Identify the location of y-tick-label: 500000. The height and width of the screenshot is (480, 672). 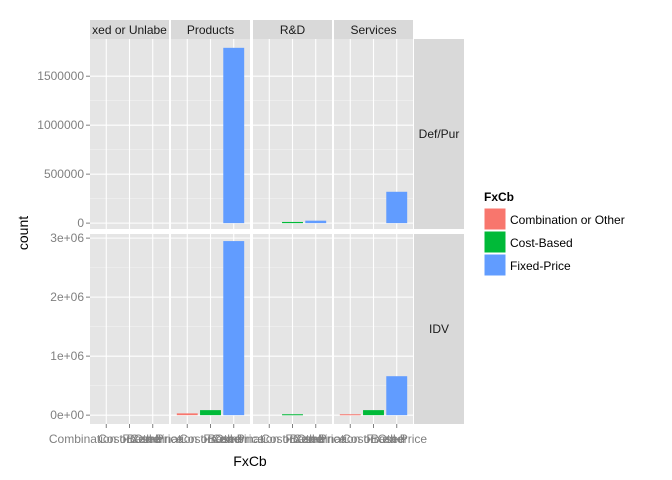
(64, 174).